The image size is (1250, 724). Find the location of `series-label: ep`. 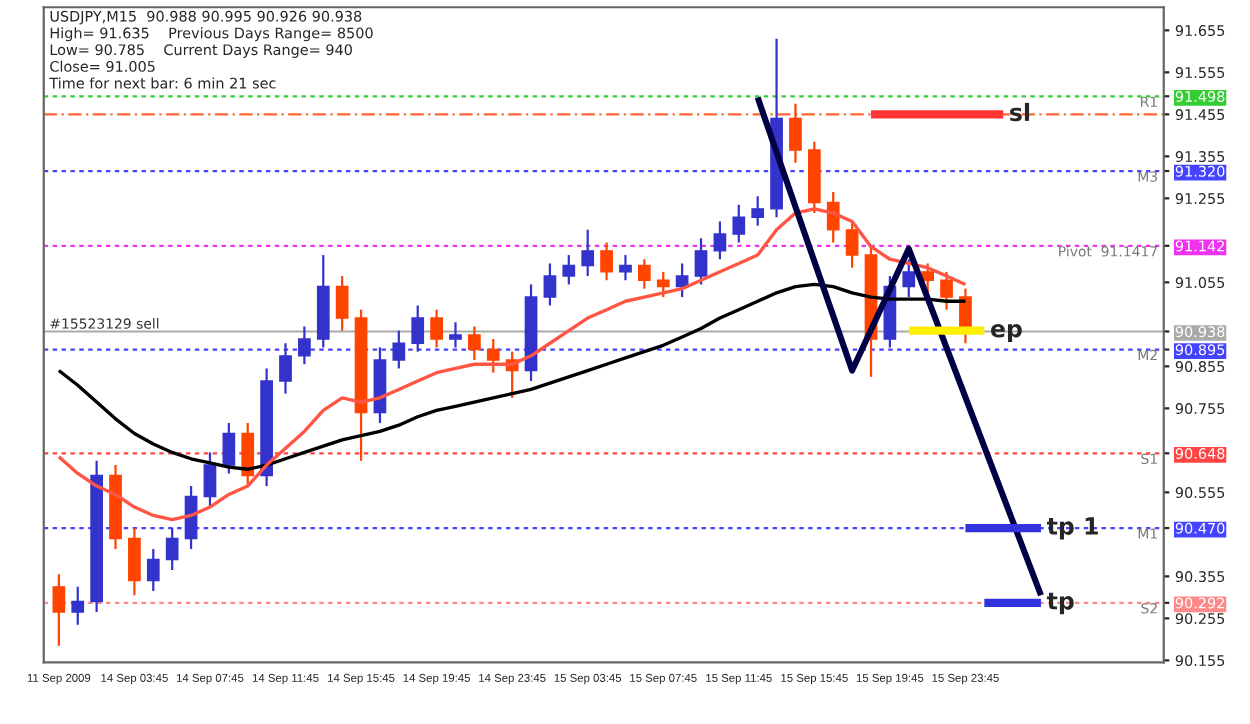

series-label: ep is located at coordinates (1006, 333).